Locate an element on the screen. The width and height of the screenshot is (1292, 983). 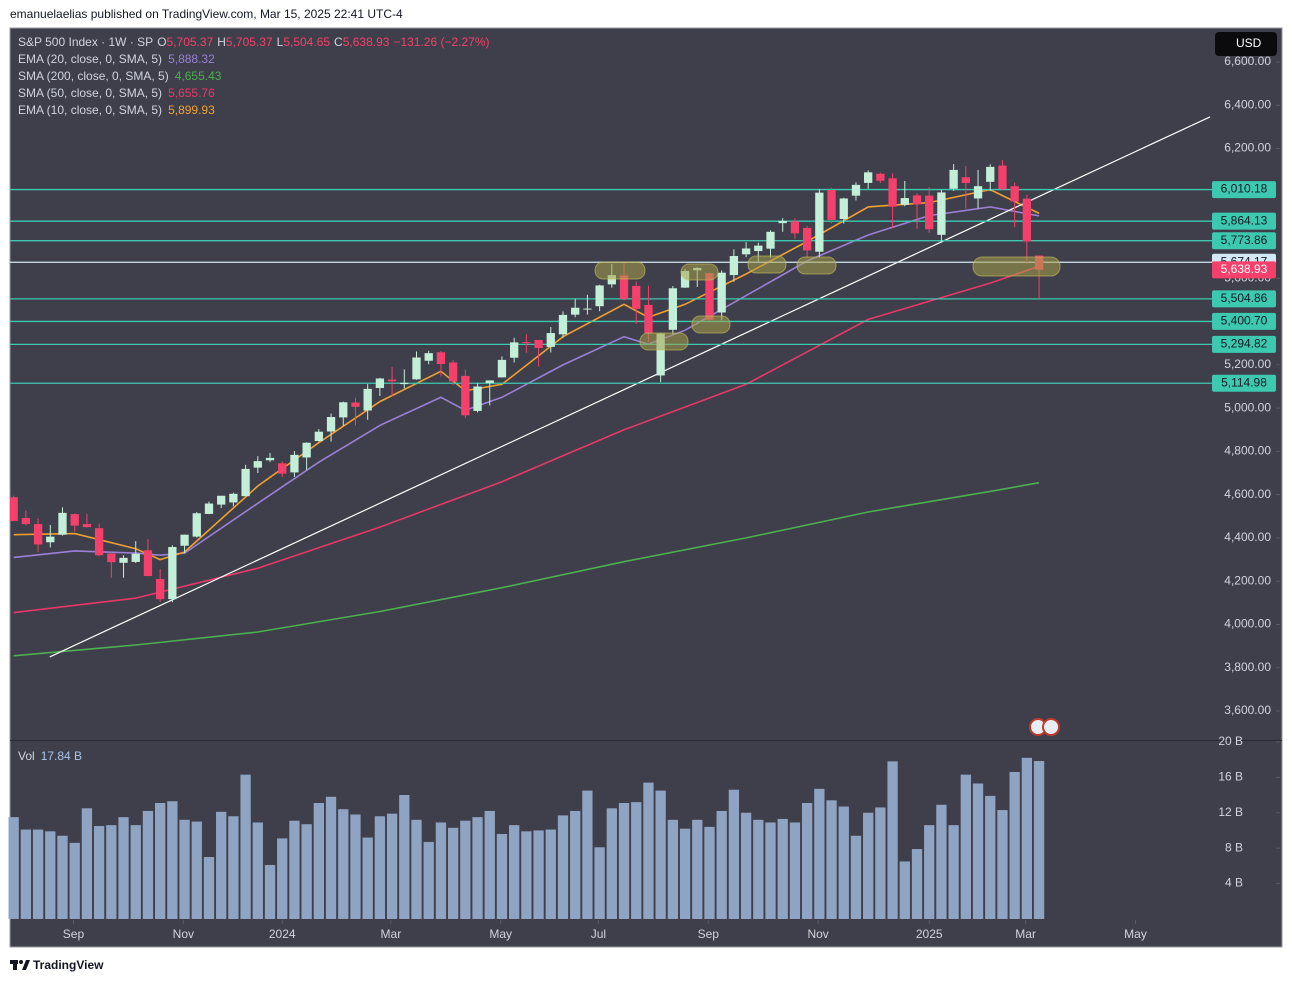
x-tick-label: 2024 is located at coordinates (282, 934).